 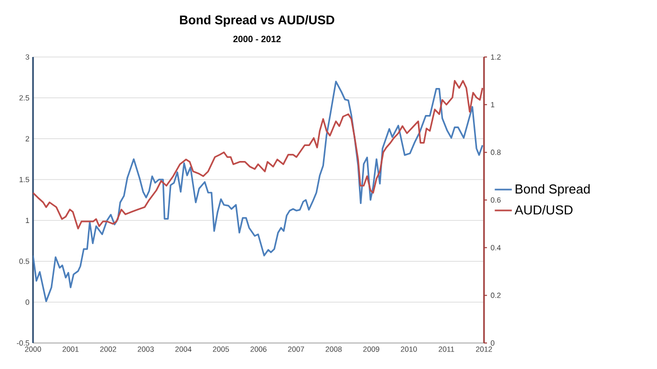 I want to click on legend-label: AUD/USD, so click(x=543, y=209).